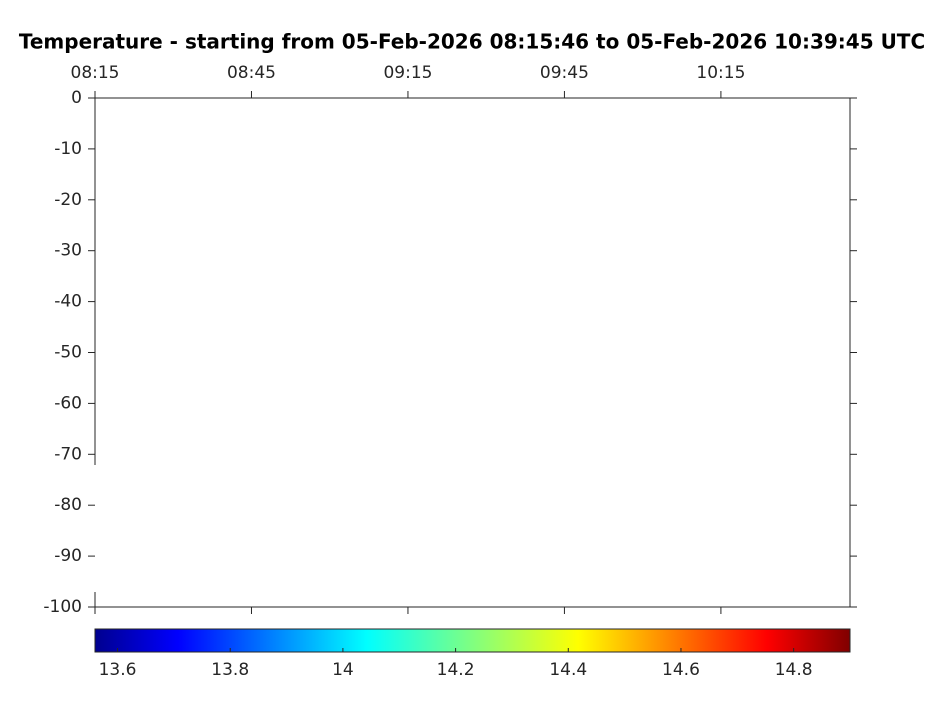  Describe the element at coordinates (76, 98) in the screenshot. I see `y-tick-label: 0` at that location.